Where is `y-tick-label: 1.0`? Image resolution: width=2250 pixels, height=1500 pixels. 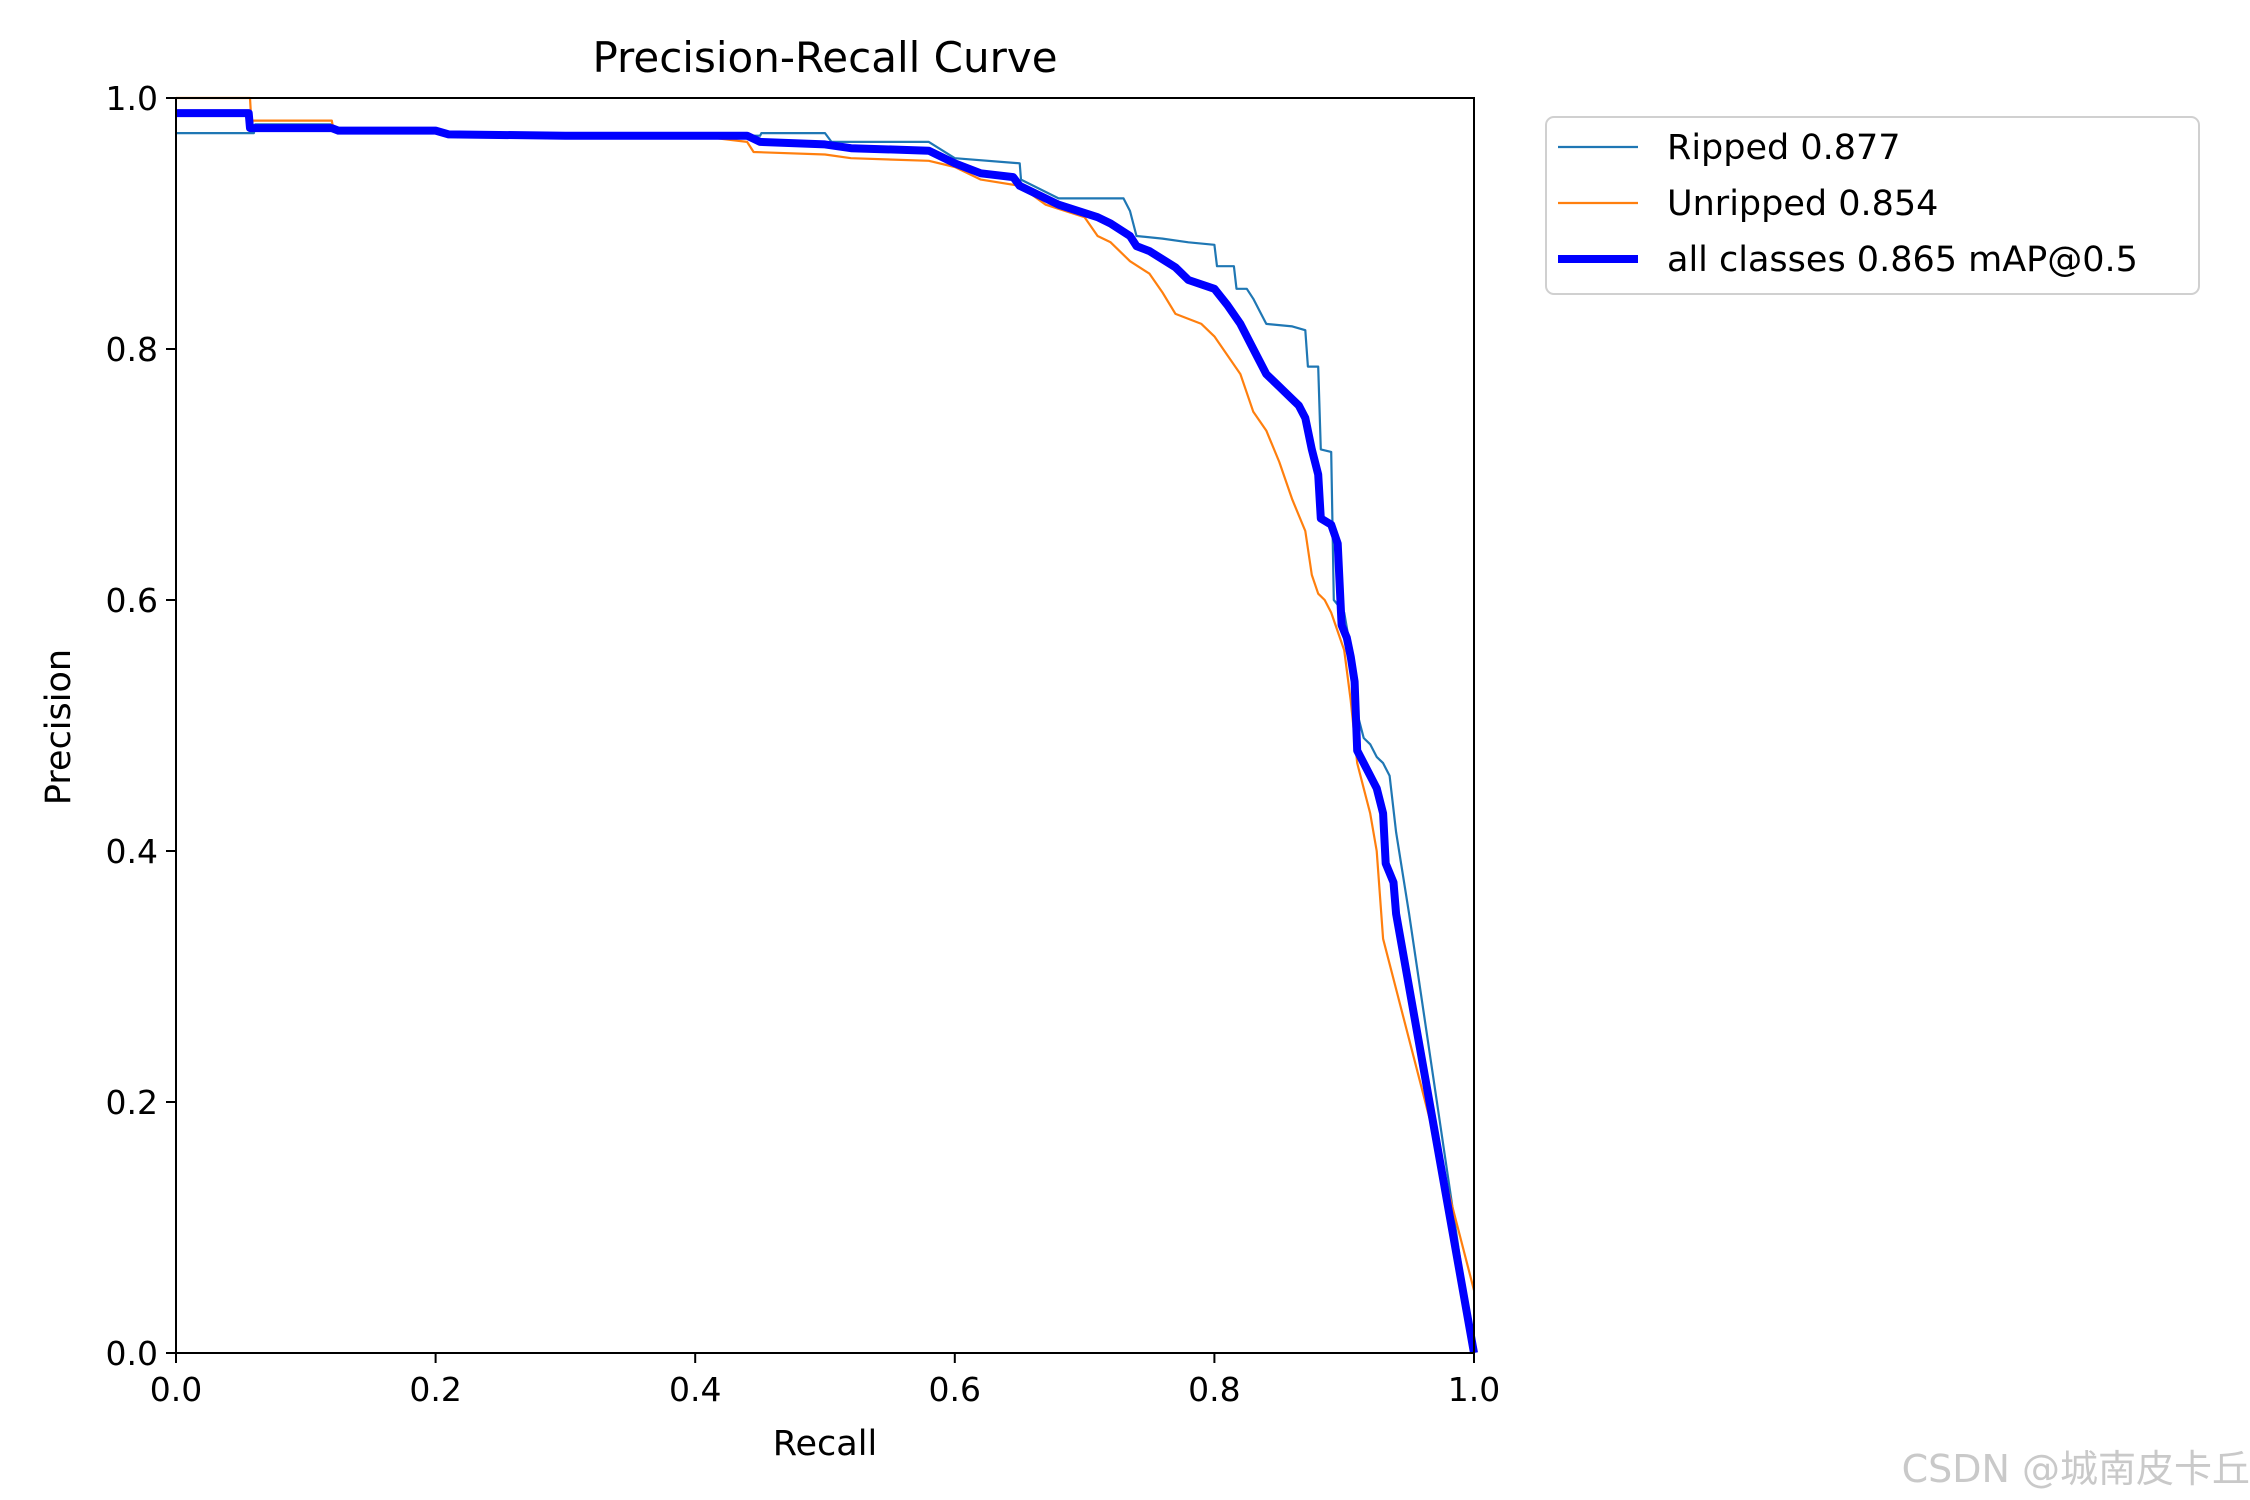 y-tick-label: 1.0 is located at coordinates (132, 98).